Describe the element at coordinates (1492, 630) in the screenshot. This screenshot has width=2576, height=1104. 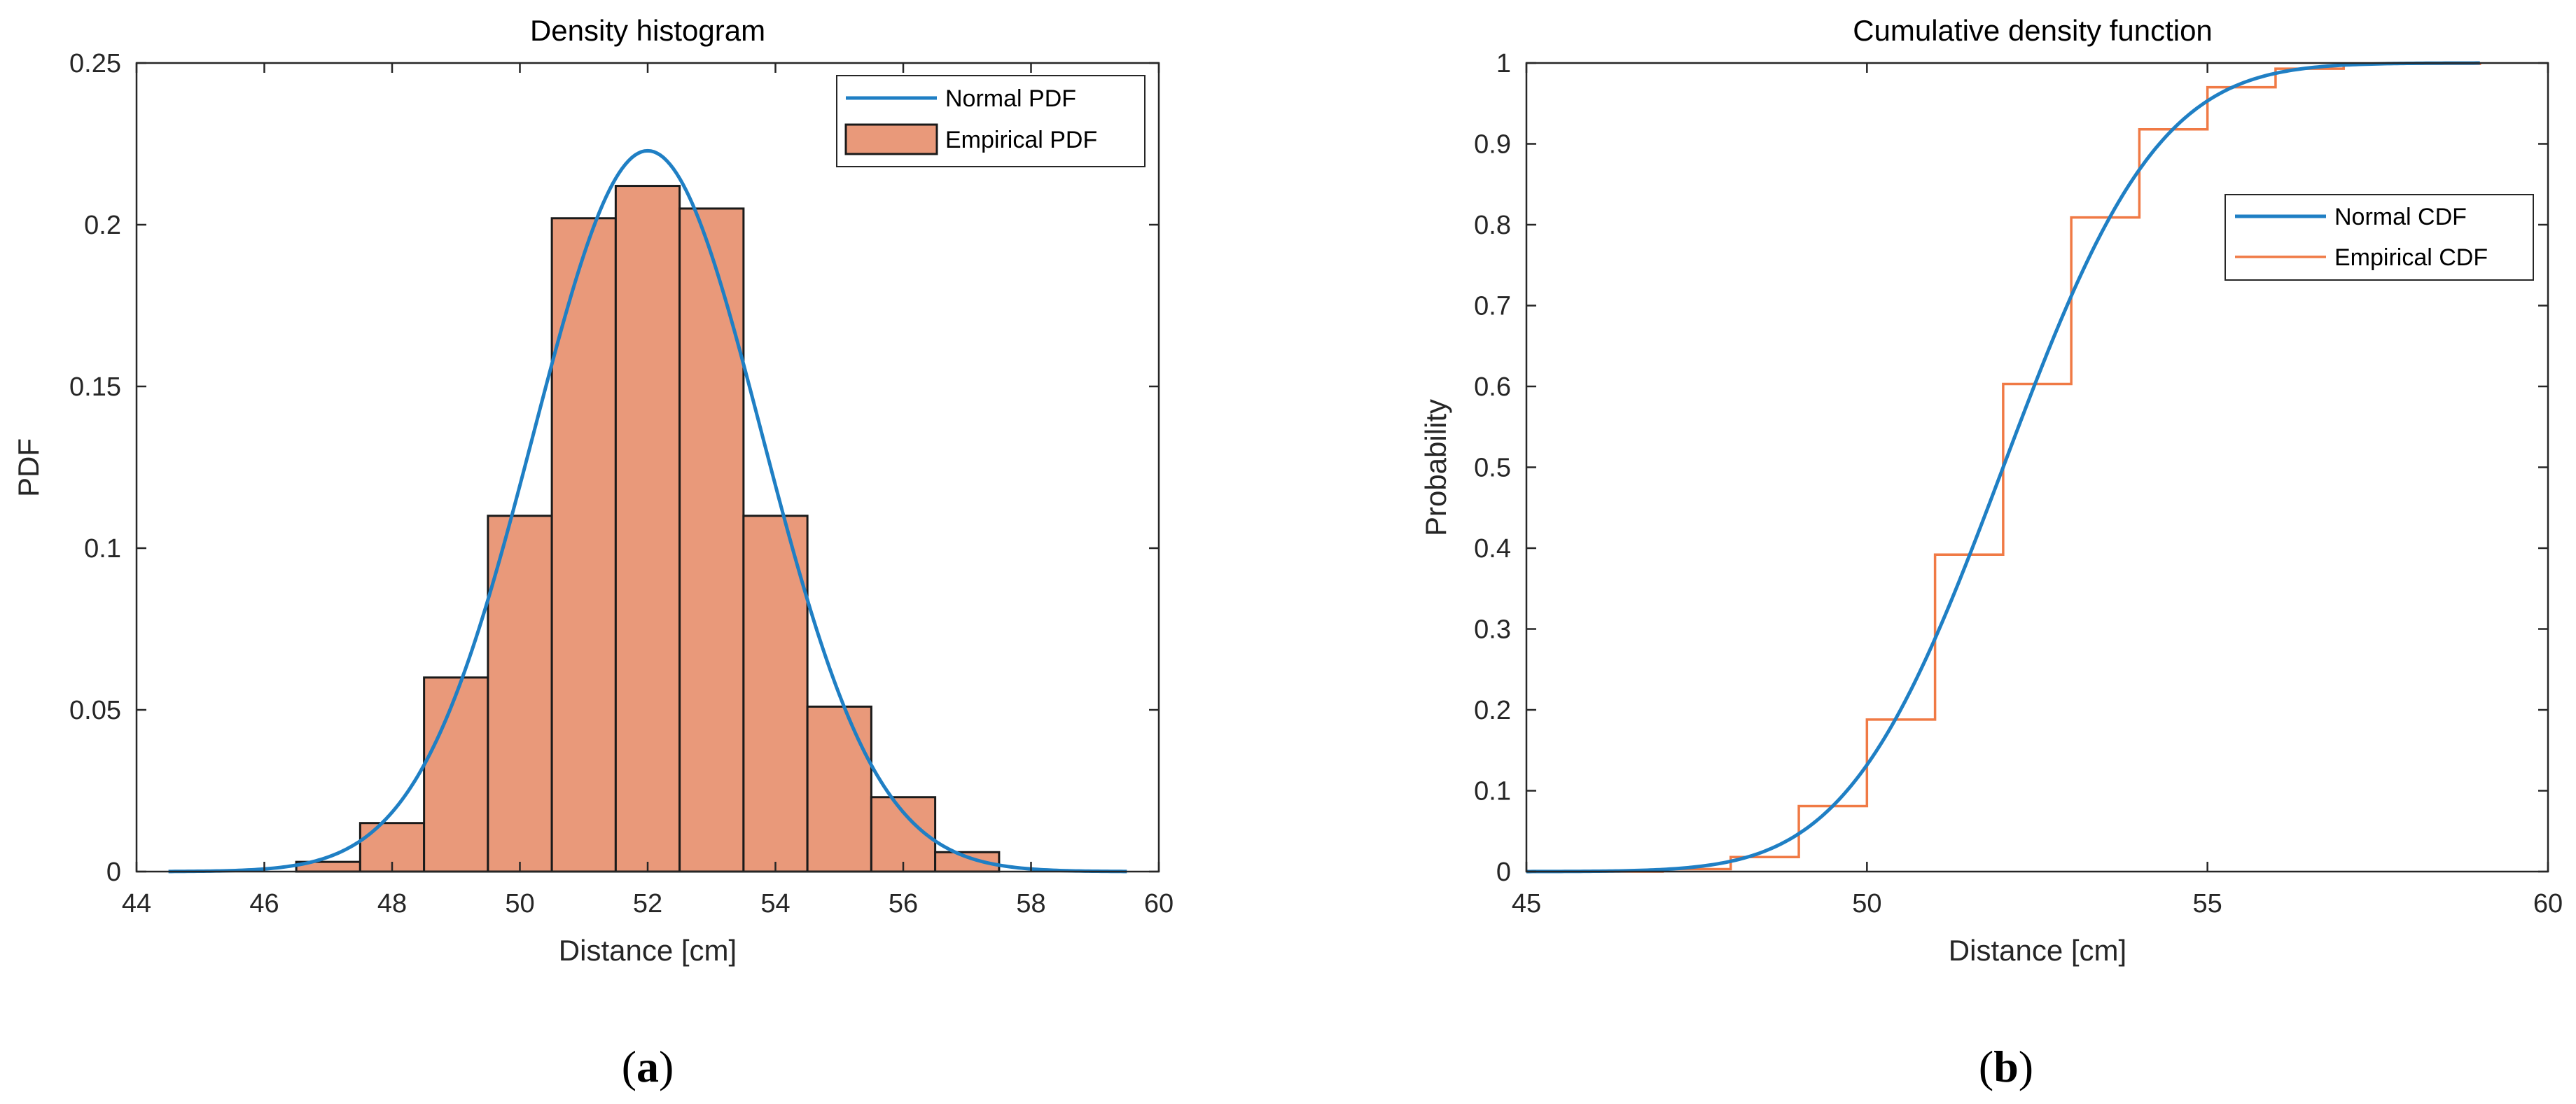
I see `y-tick-label: 0.3` at that location.